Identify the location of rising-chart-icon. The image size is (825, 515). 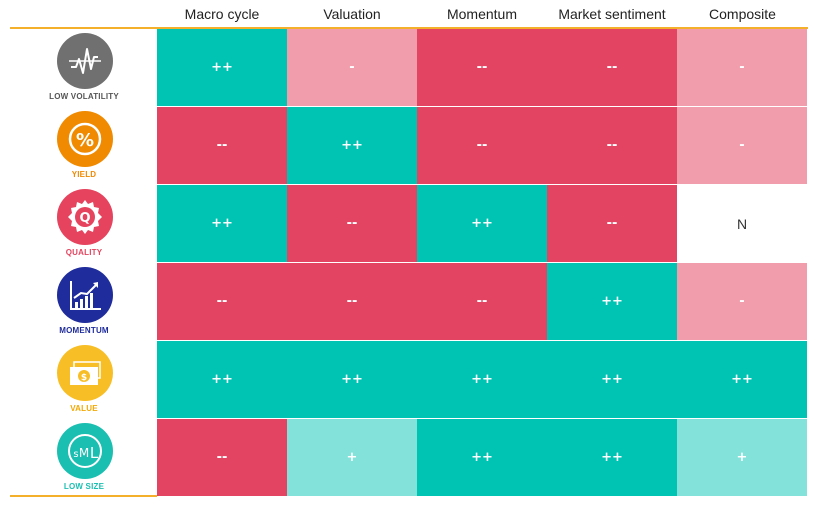
(85, 295).